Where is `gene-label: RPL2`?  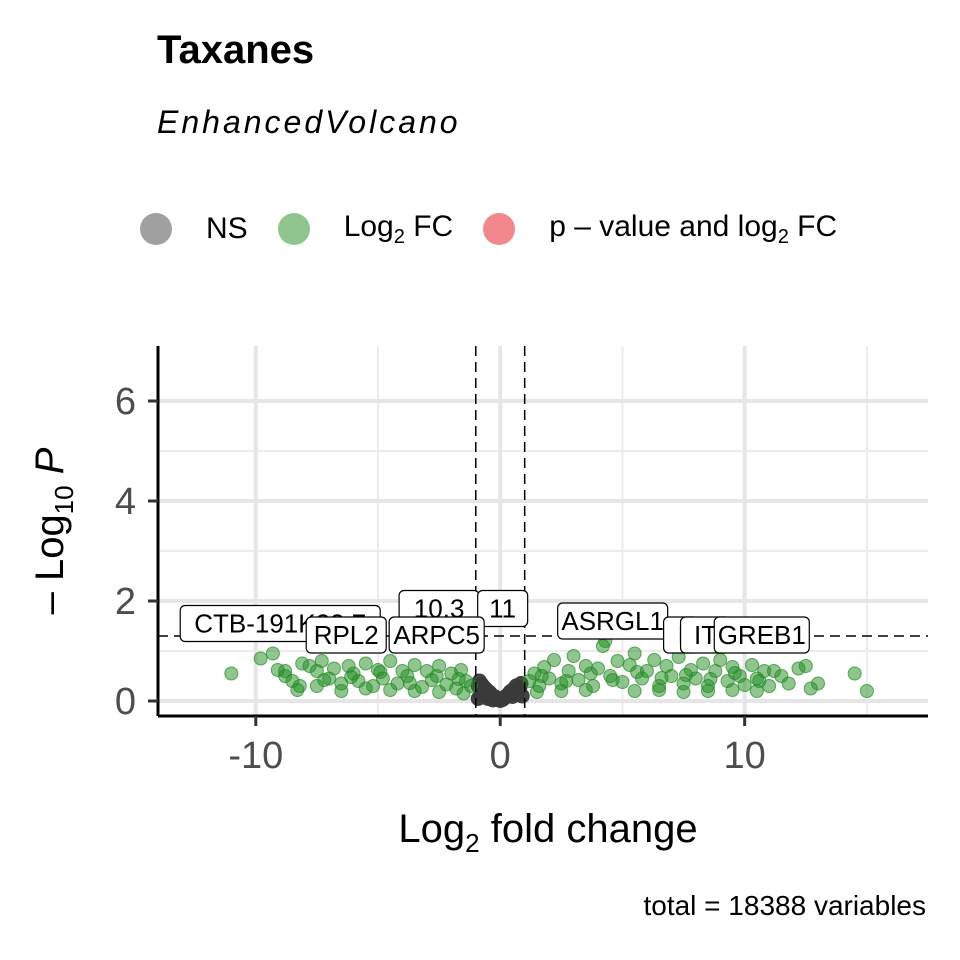
gene-label: RPL2 is located at coordinates (346, 635).